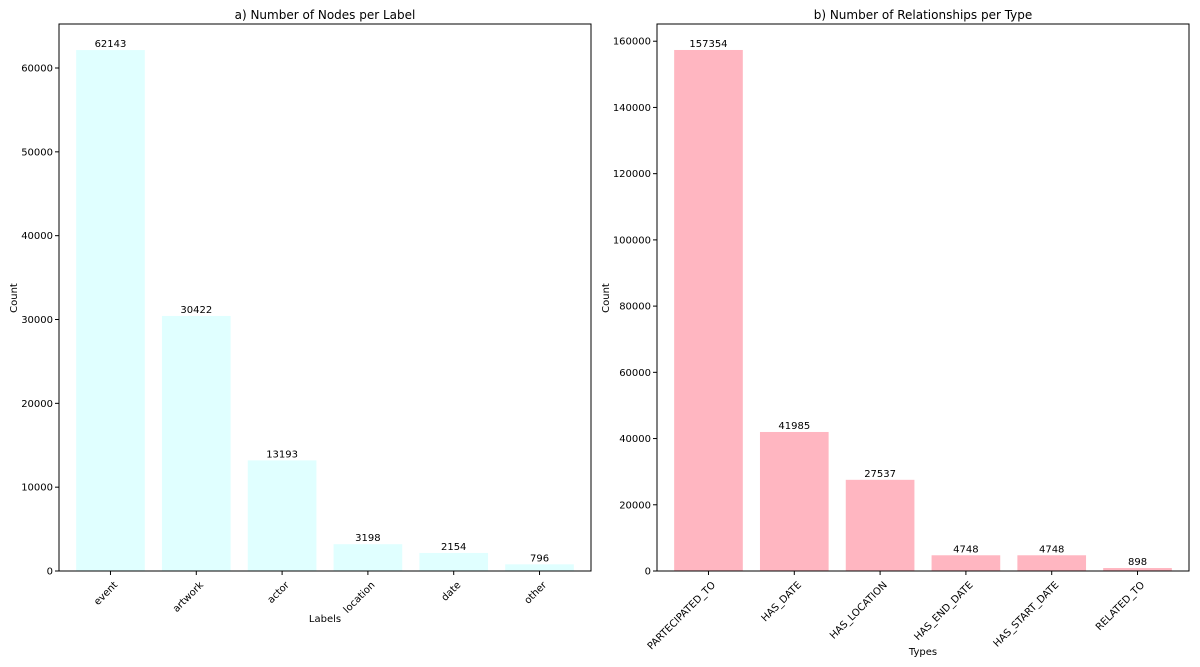  I want to click on data-label: 898, so click(1137, 562).